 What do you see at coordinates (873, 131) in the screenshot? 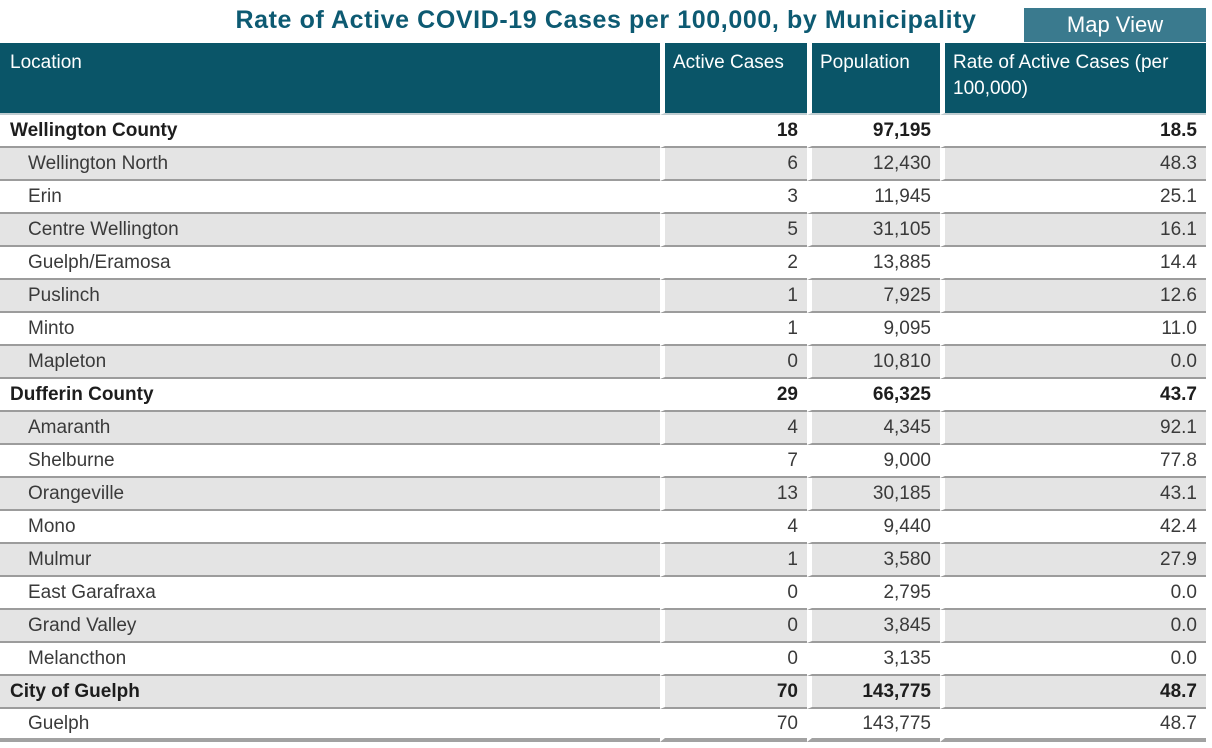
I see `population-cell: 97,195` at bounding box center [873, 131].